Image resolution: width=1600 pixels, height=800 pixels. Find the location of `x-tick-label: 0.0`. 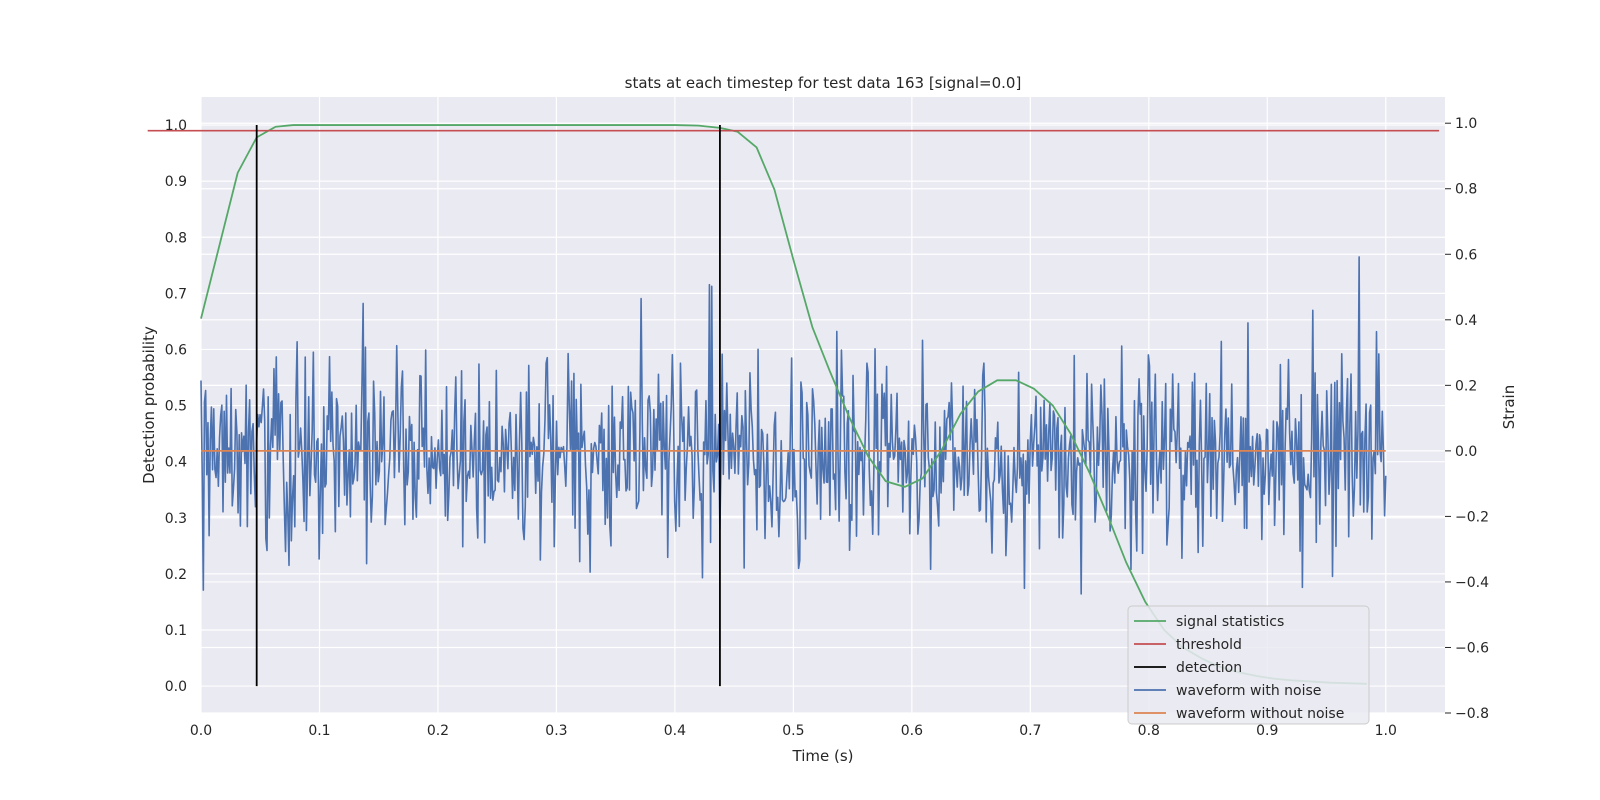

x-tick-label: 0.0 is located at coordinates (201, 731).